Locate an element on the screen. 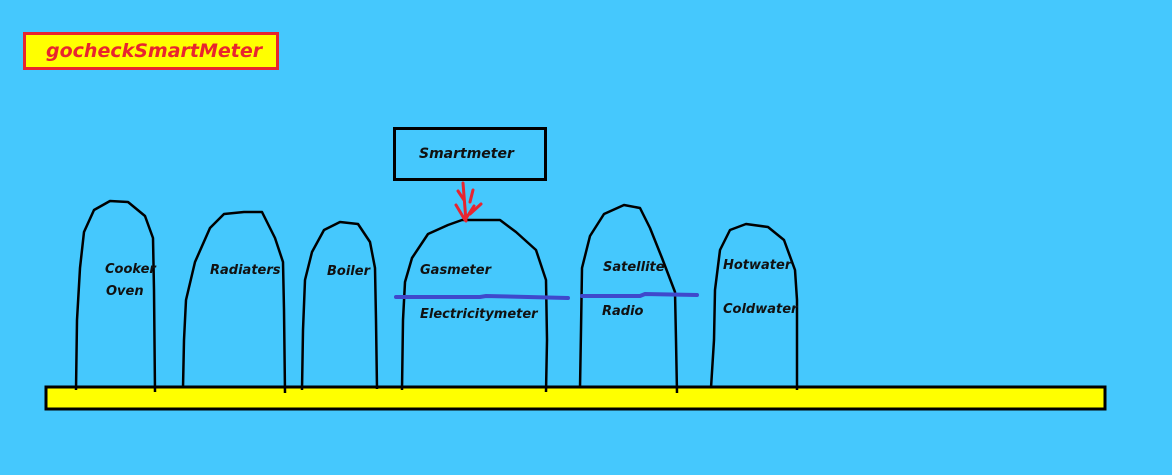  boiler-outline is located at coordinates (339, 305).